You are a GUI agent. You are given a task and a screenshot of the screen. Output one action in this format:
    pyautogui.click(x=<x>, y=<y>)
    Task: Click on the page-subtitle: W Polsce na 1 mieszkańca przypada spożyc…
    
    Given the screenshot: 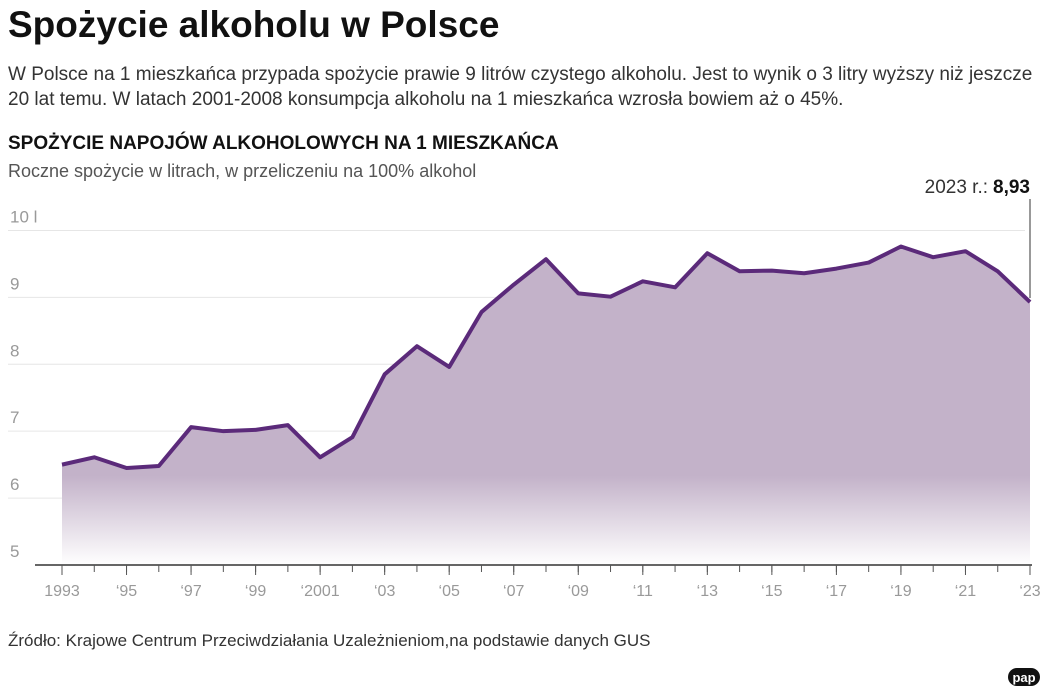 What is the action you would take?
    pyautogui.click(x=520, y=87)
    